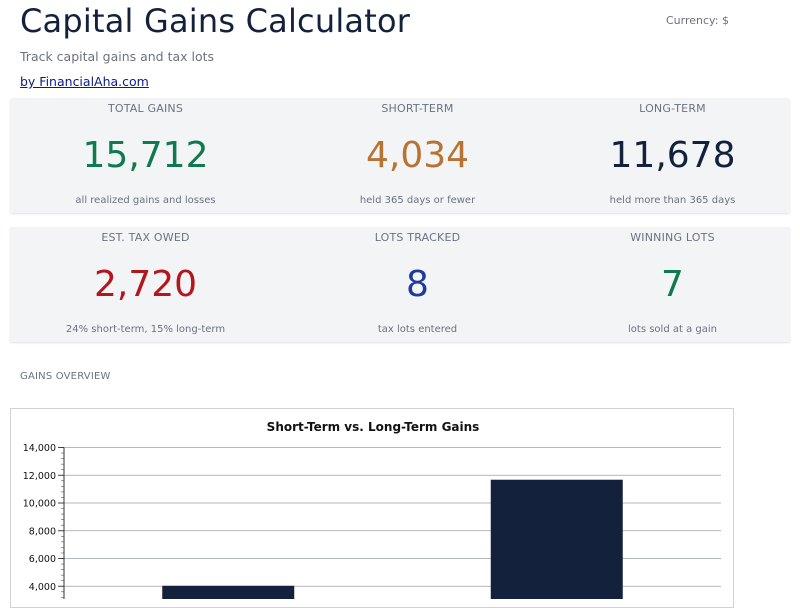  Describe the element at coordinates (145, 237) in the screenshot. I see `stat-label: EST. TAX OWED` at that location.